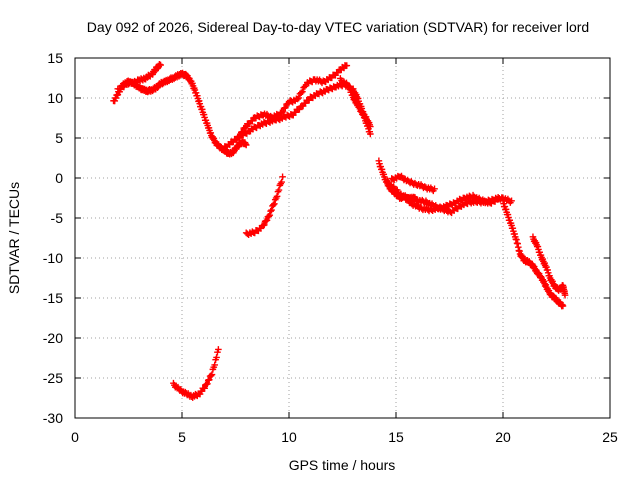 This screenshot has width=640, height=480. I want to click on x-tick-label: 20, so click(503, 437).